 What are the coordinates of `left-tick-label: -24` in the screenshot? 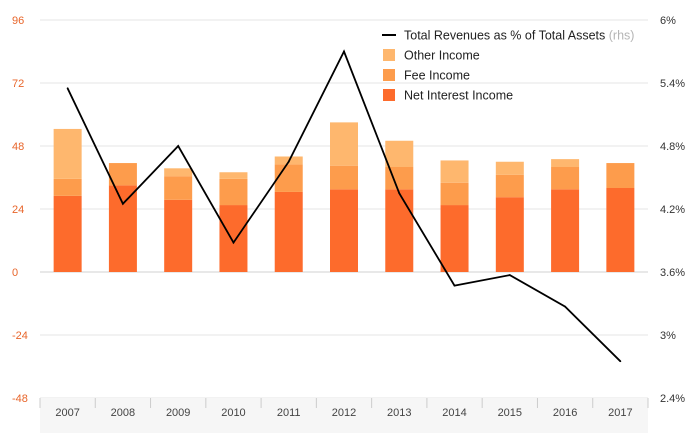 It's located at (20, 336).